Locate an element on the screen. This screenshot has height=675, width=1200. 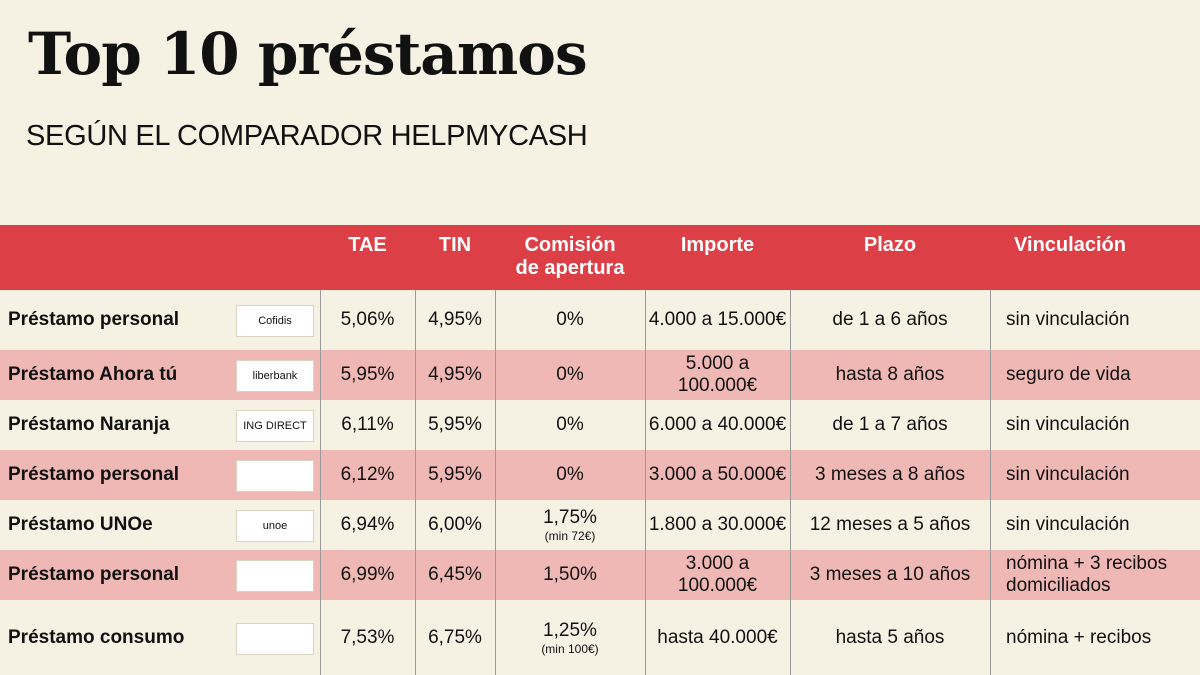
comision-stack: 1,25% (min 100€) is located at coordinates (569, 638).